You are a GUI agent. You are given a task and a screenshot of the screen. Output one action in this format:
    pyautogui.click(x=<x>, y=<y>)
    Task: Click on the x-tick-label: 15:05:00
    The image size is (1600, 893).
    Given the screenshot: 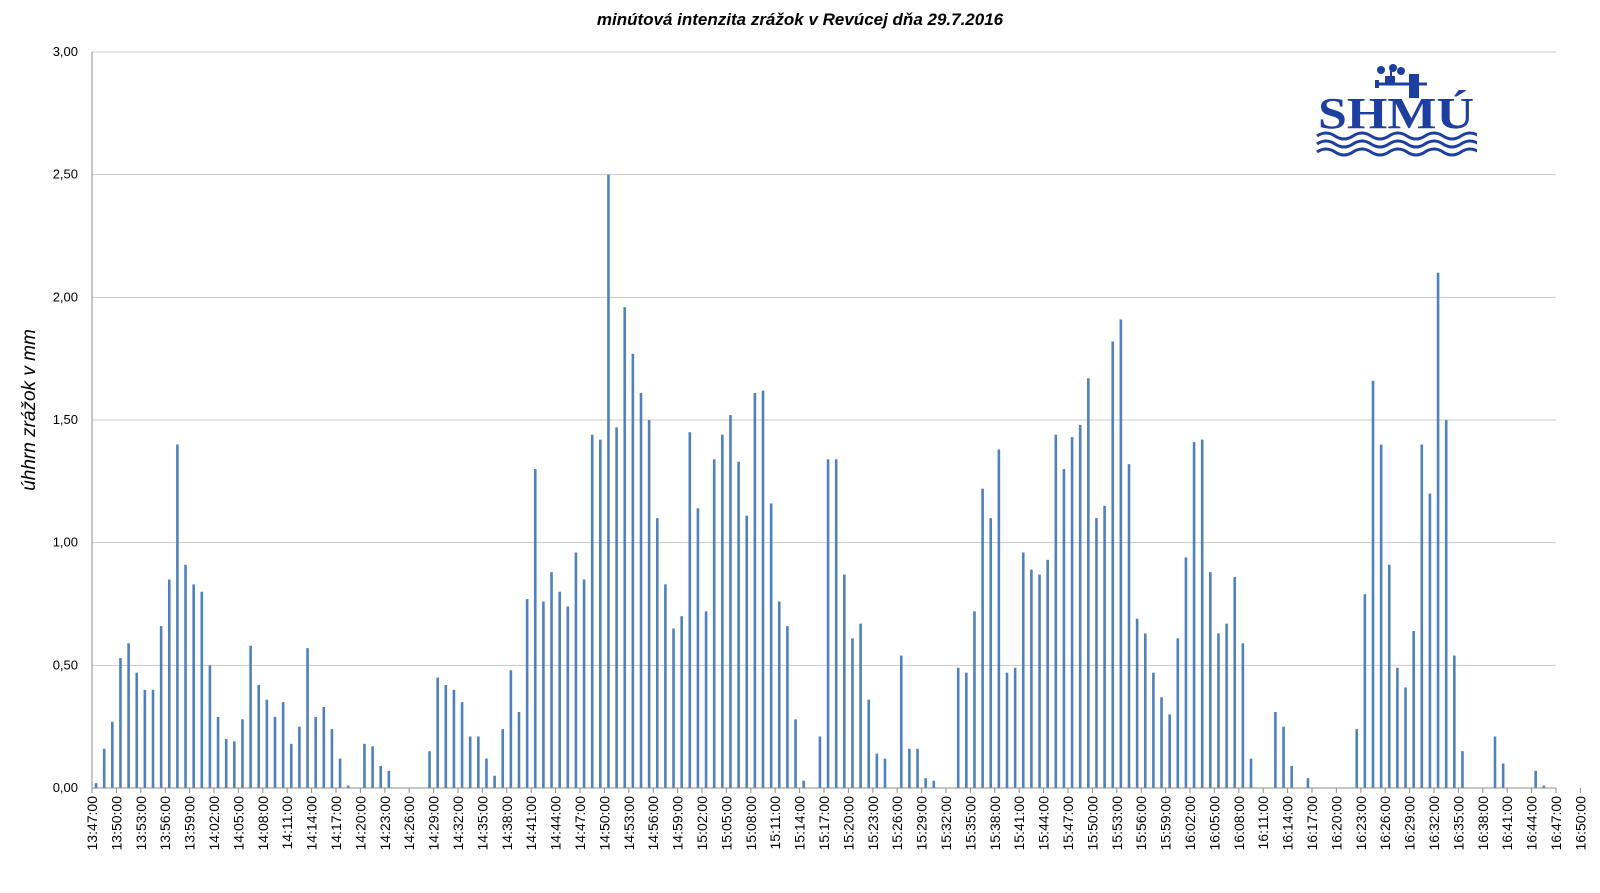 What is the action you would take?
    pyautogui.click(x=726, y=823)
    